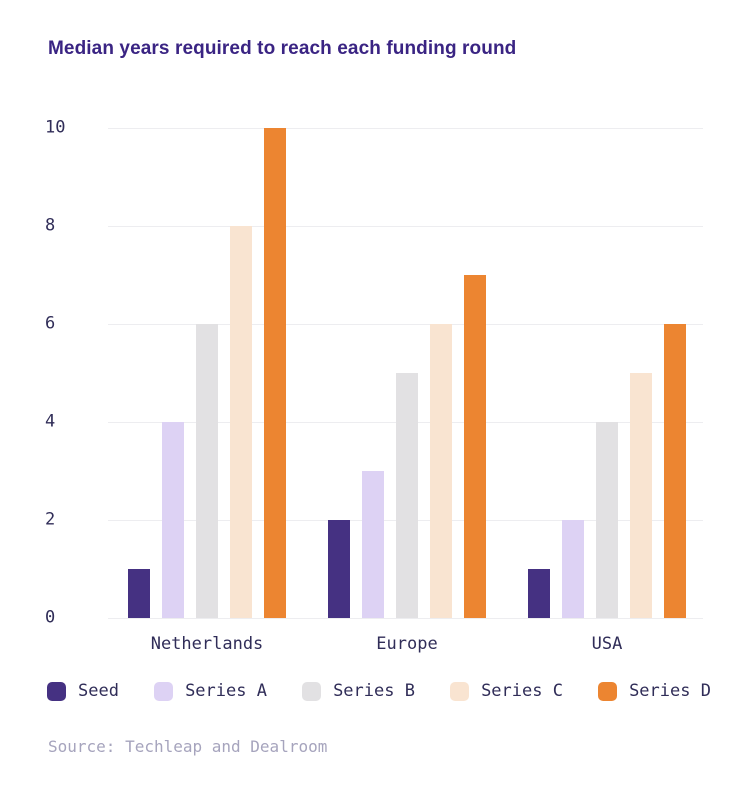  I want to click on y-tick-label-2: 2, so click(50, 519).